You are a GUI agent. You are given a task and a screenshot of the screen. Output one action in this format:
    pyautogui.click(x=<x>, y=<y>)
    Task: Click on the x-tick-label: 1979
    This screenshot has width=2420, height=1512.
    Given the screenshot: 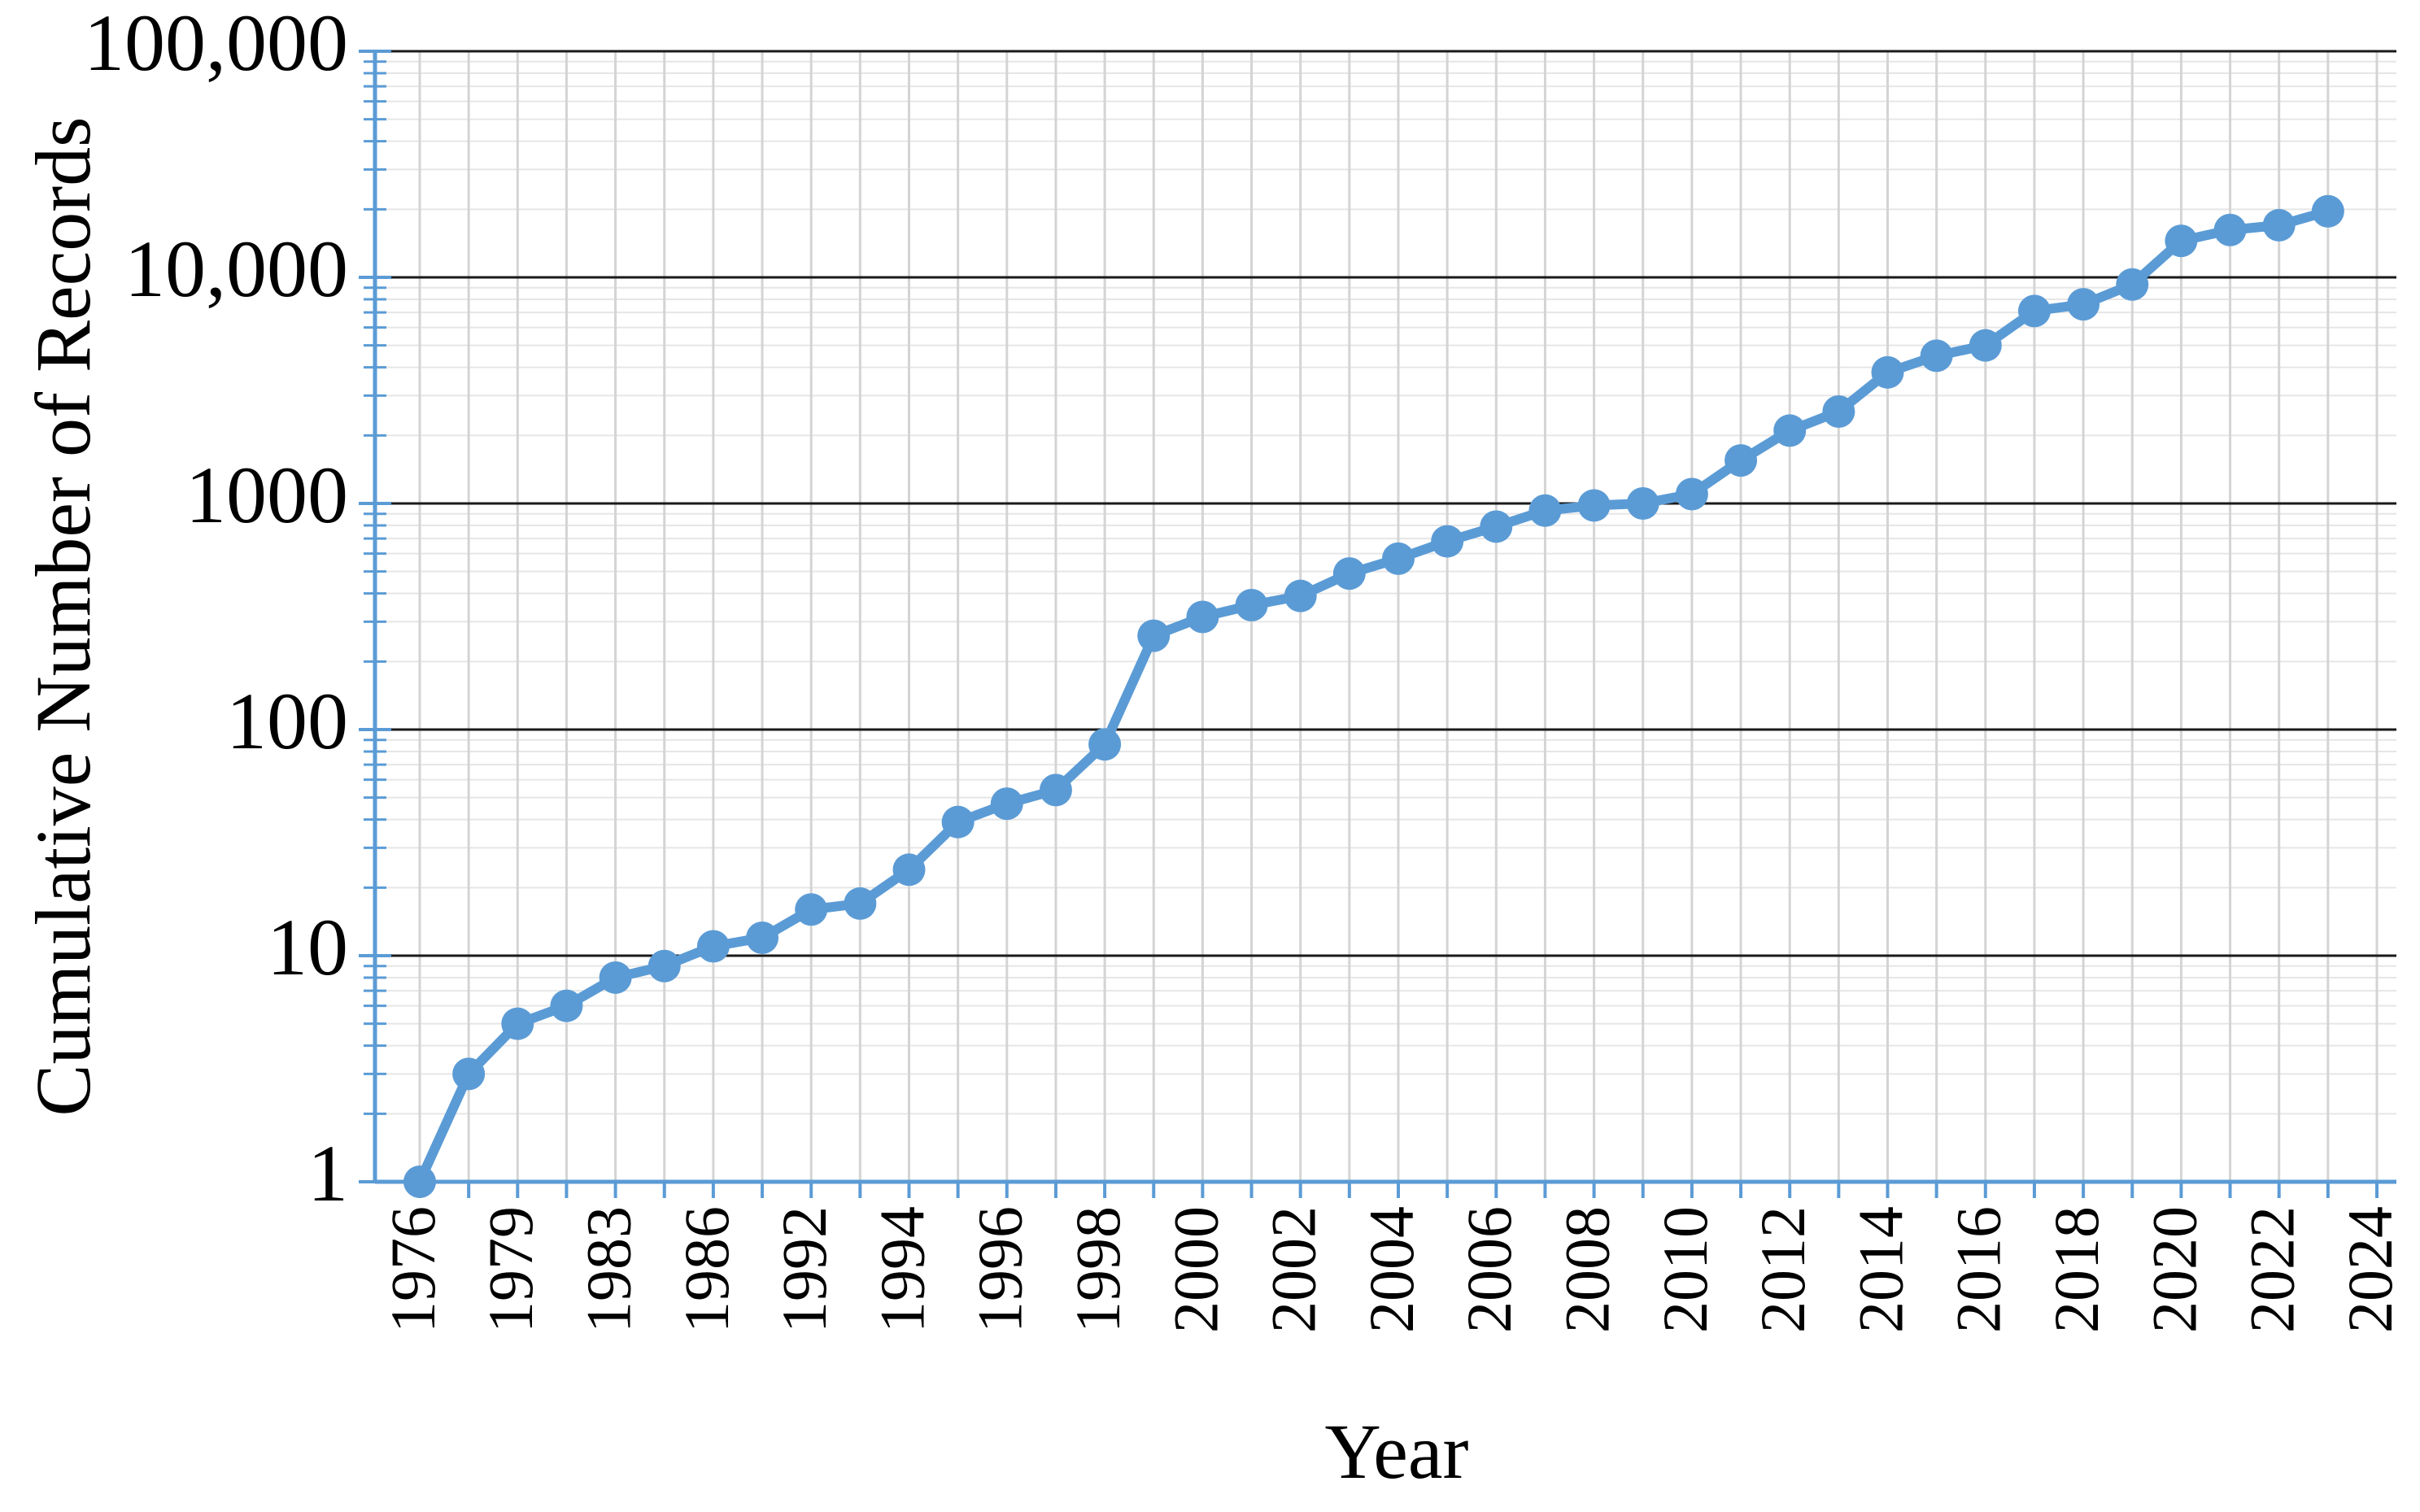 What is the action you would take?
    pyautogui.click(x=510, y=1269)
    